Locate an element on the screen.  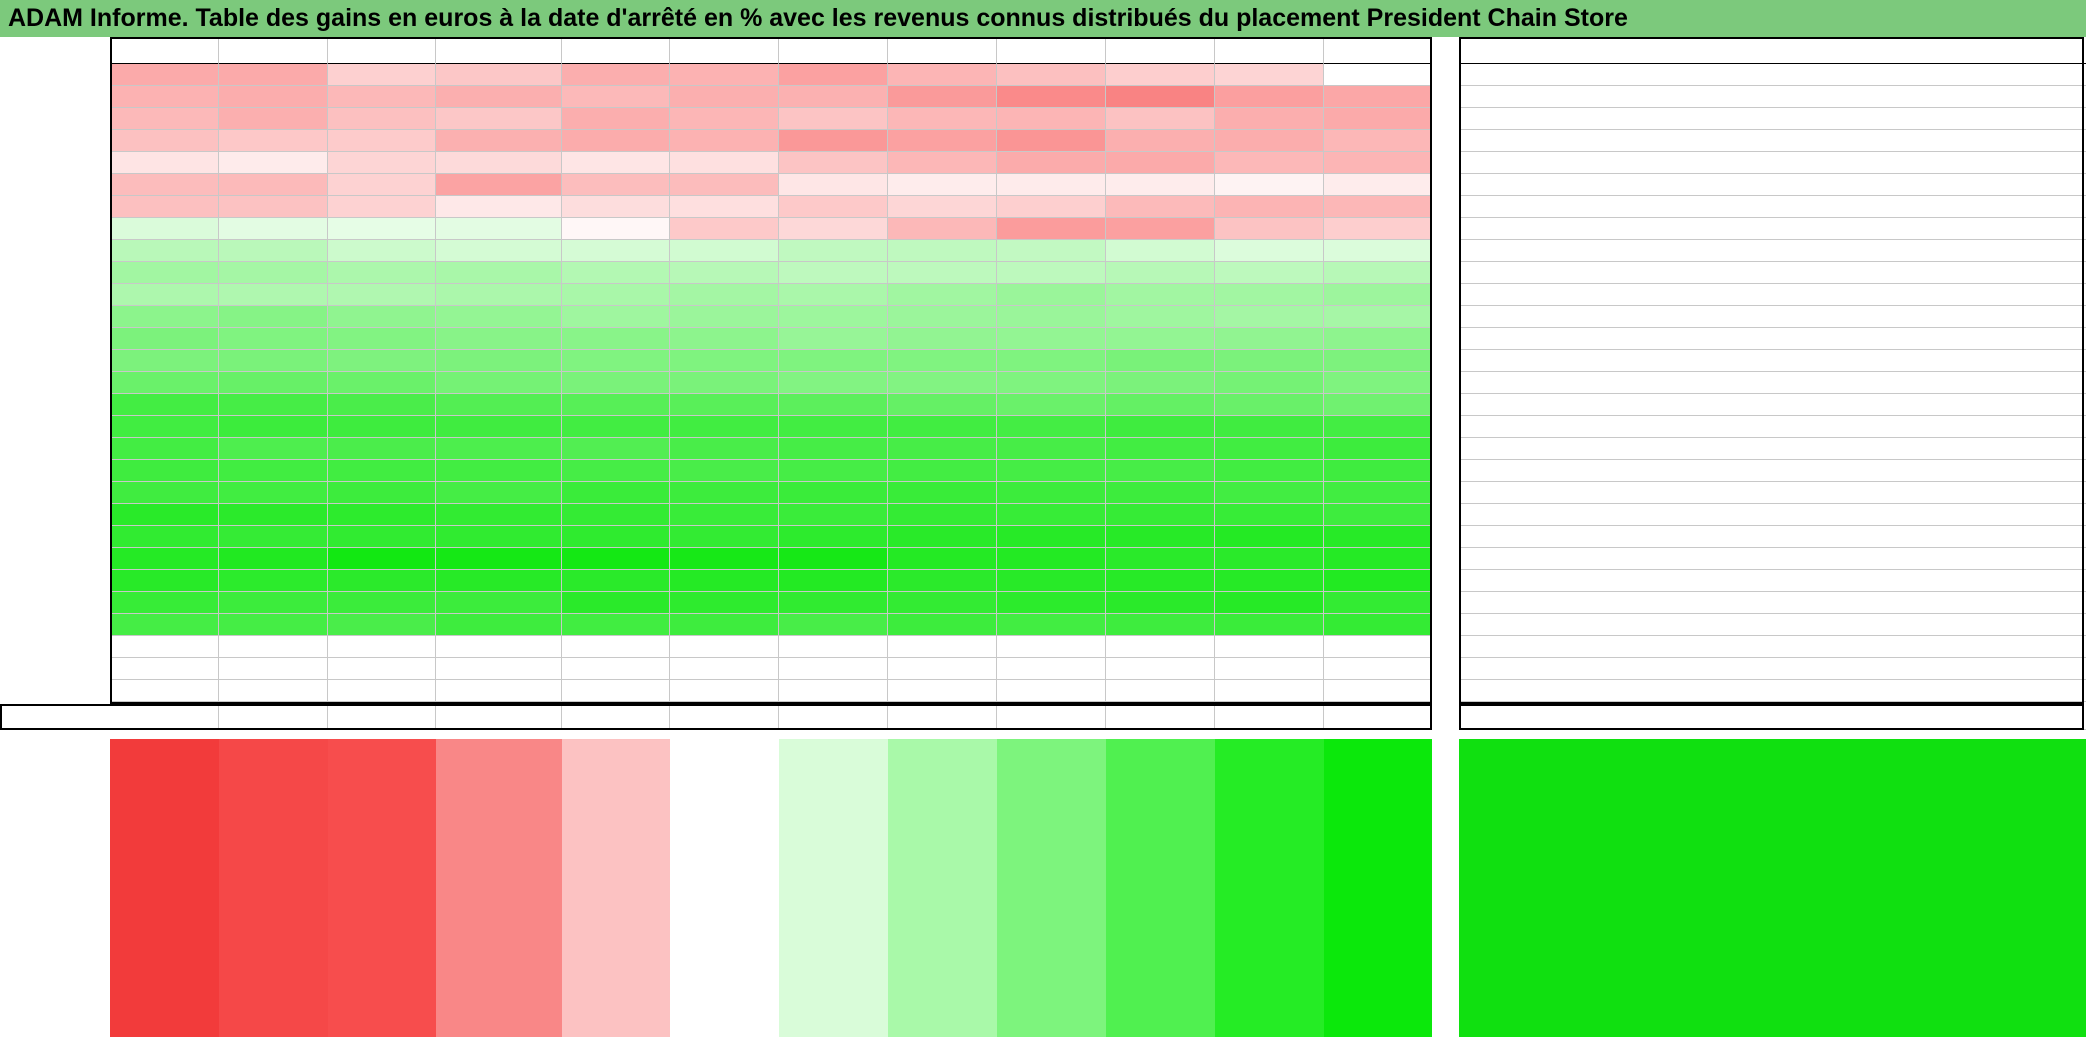
scale-label is located at coordinates (55, 888).